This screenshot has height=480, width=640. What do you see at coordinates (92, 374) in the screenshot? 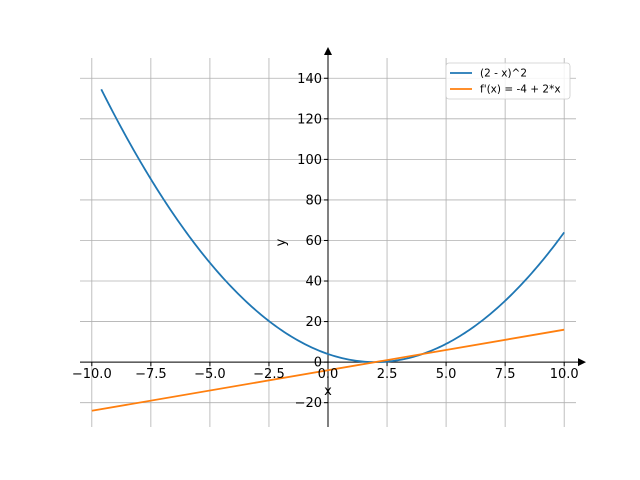
I see `x-tick-label: −10.0` at bounding box center [92, 374].